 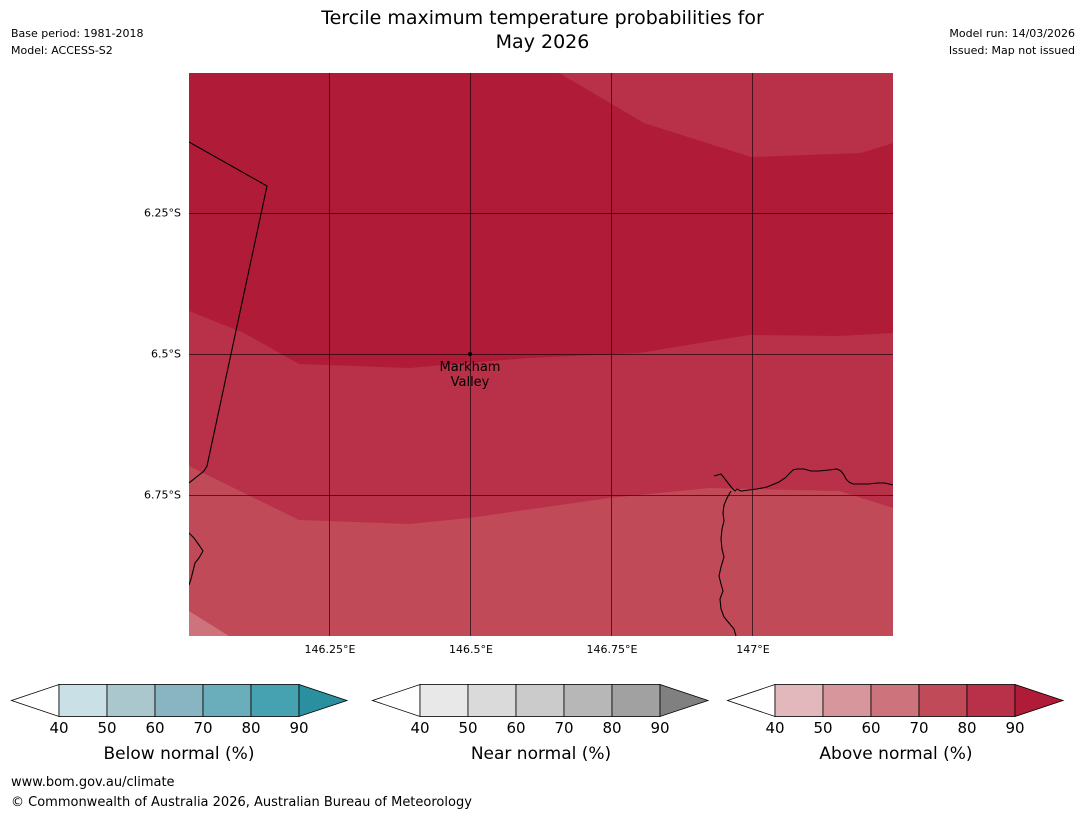 What do you see at coordinates (1012, 33) in the screenshot?
I see `model-run-label: Model run: 14/03/2026` at bounding box center [1012, 33].